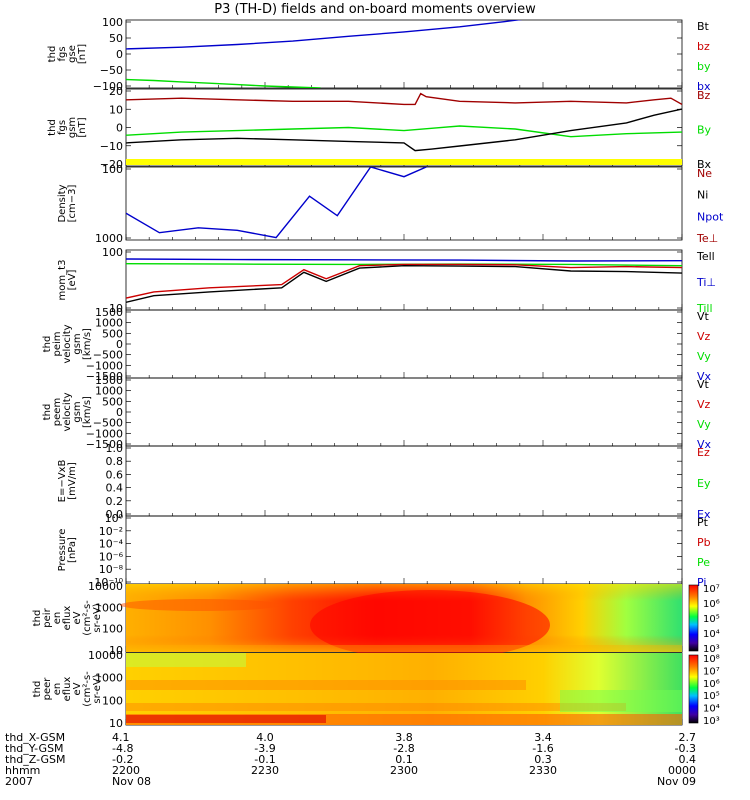 This screenshot has width=750, height=800. What do you see at coordinates (704, 542) in the screenshot?
I see `legend-entry: Pb` at bounding box center [704, 542].